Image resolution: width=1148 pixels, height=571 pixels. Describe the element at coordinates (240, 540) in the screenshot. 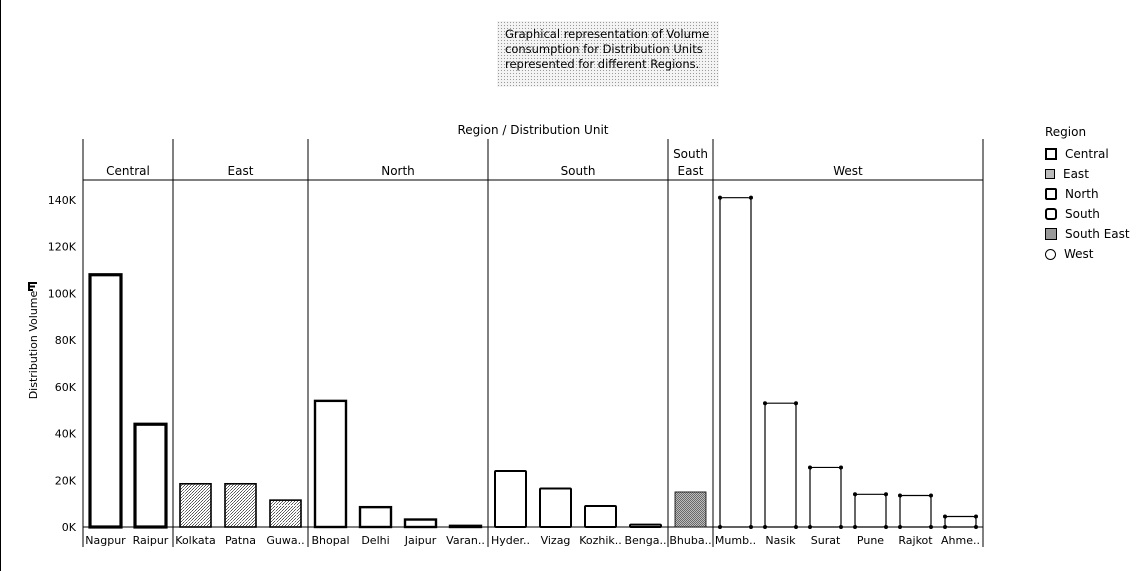

I see `x-tick-label-patna: Patna` at that location.